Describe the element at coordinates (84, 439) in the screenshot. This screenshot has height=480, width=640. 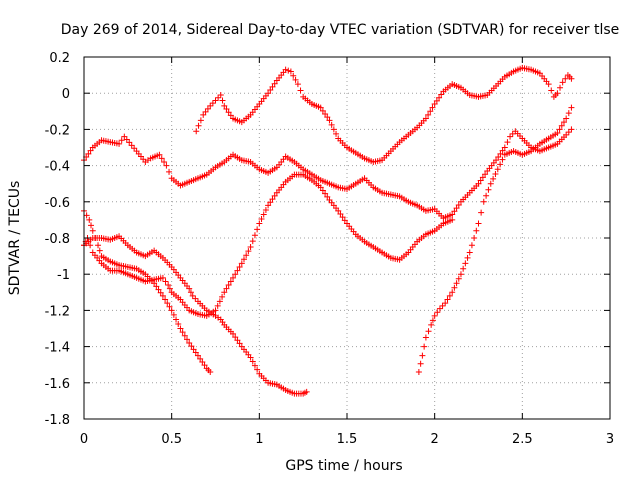
I see `x-tick-label: 0` at that location.